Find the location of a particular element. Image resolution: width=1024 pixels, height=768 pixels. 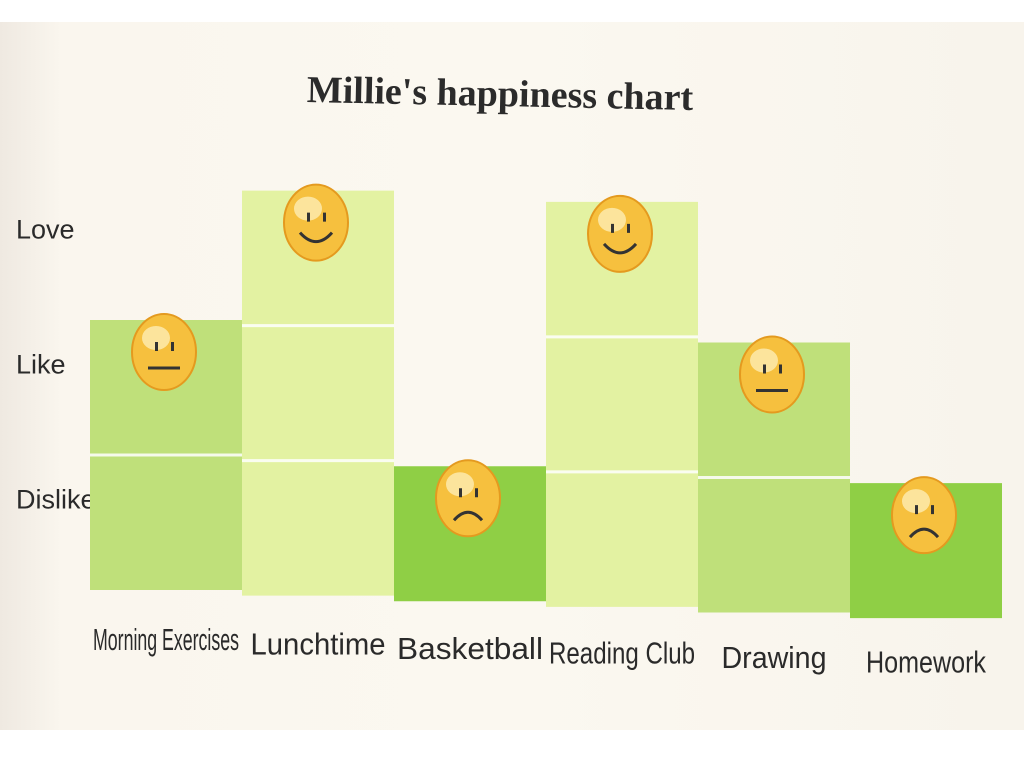

y-label-dislike: Dislike is located at coordinates (56, 500).